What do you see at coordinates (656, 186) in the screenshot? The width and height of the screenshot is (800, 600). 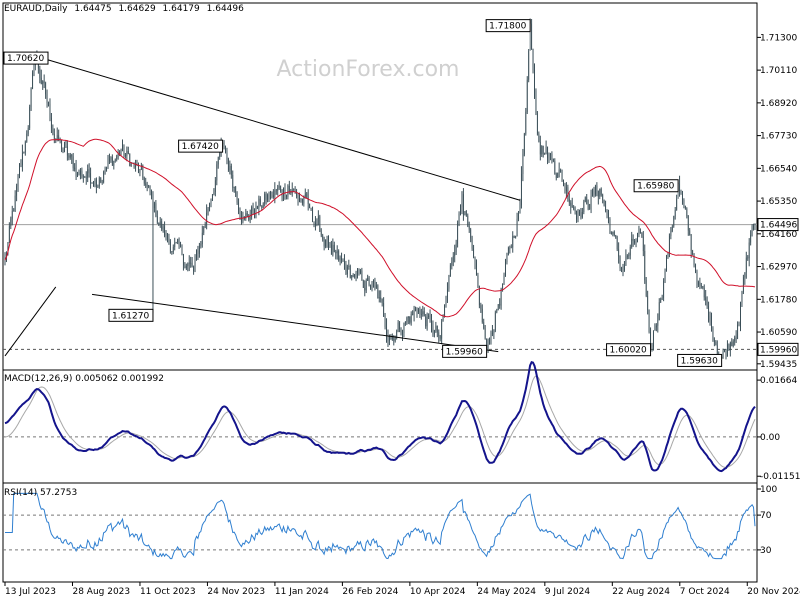 I see `price-annotation-box` at bounding box center [656, 186].